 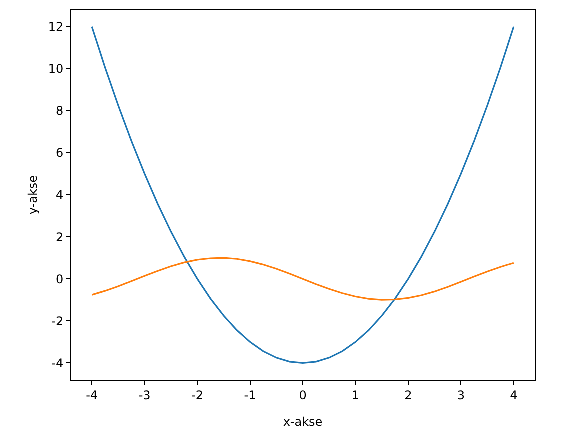 I want to click on x-tick-label: 3, so click(x=461, y=395).